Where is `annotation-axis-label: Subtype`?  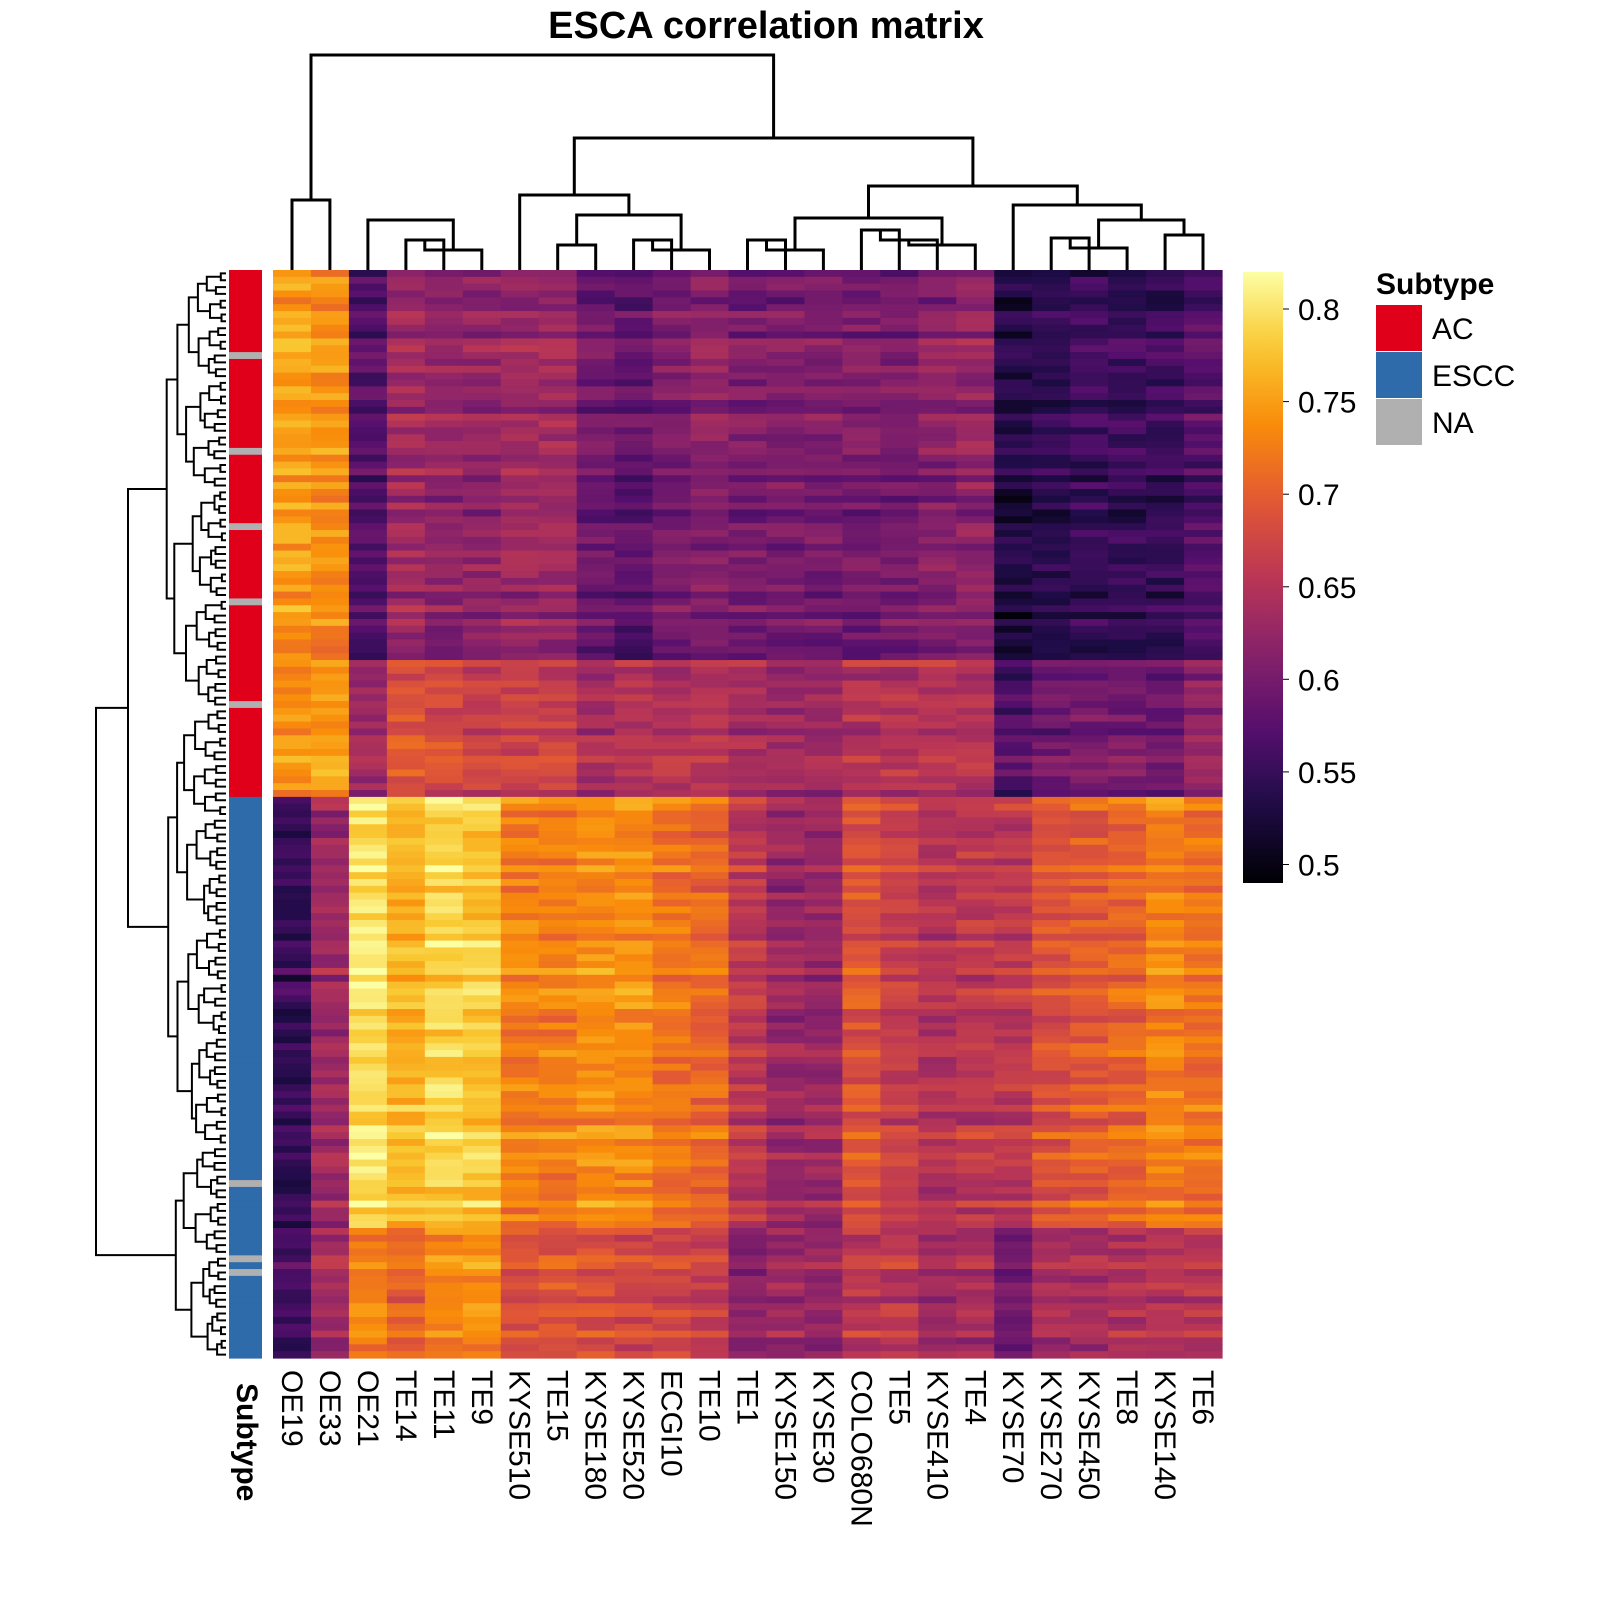
annotation-axis-label: Subtype is located at coordinates (246, 1442).